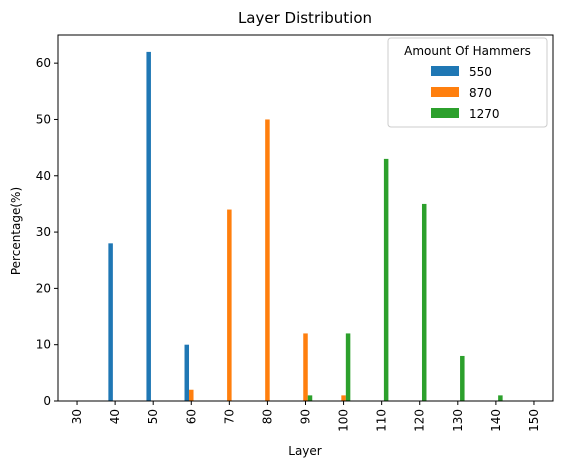 The height and width of the screenshot is (467, 562). I want to click on x-axis-label: Layer, so click(305, 451).